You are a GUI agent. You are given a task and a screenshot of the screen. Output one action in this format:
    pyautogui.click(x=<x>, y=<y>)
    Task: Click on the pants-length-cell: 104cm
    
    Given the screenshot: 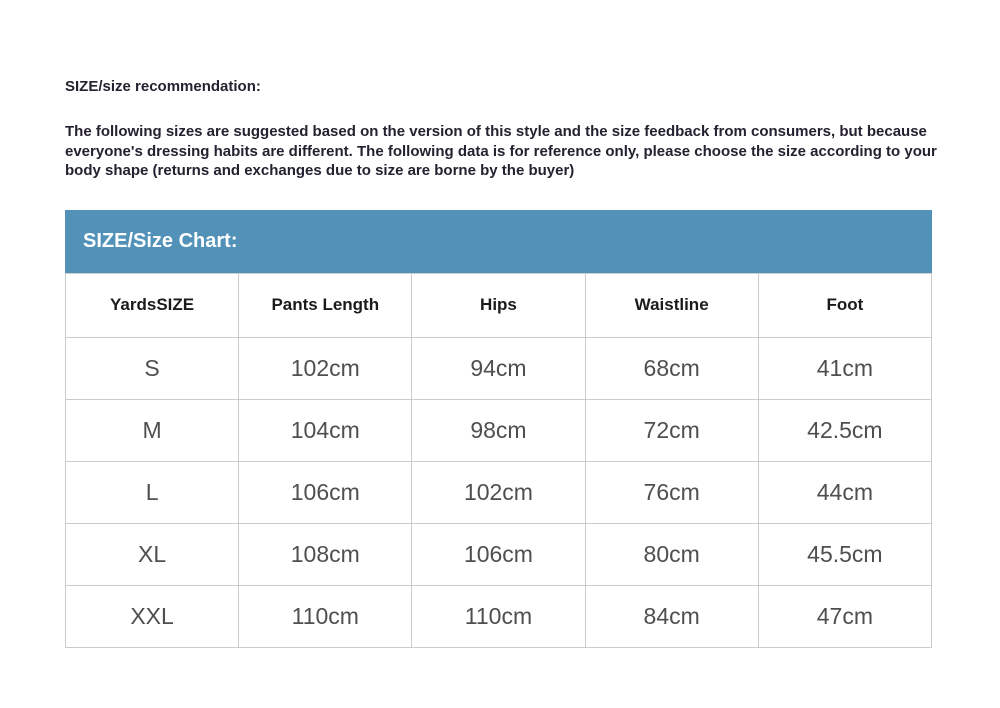 What is the action you would take?
    pyautogui.click(x=325, y=430)
    